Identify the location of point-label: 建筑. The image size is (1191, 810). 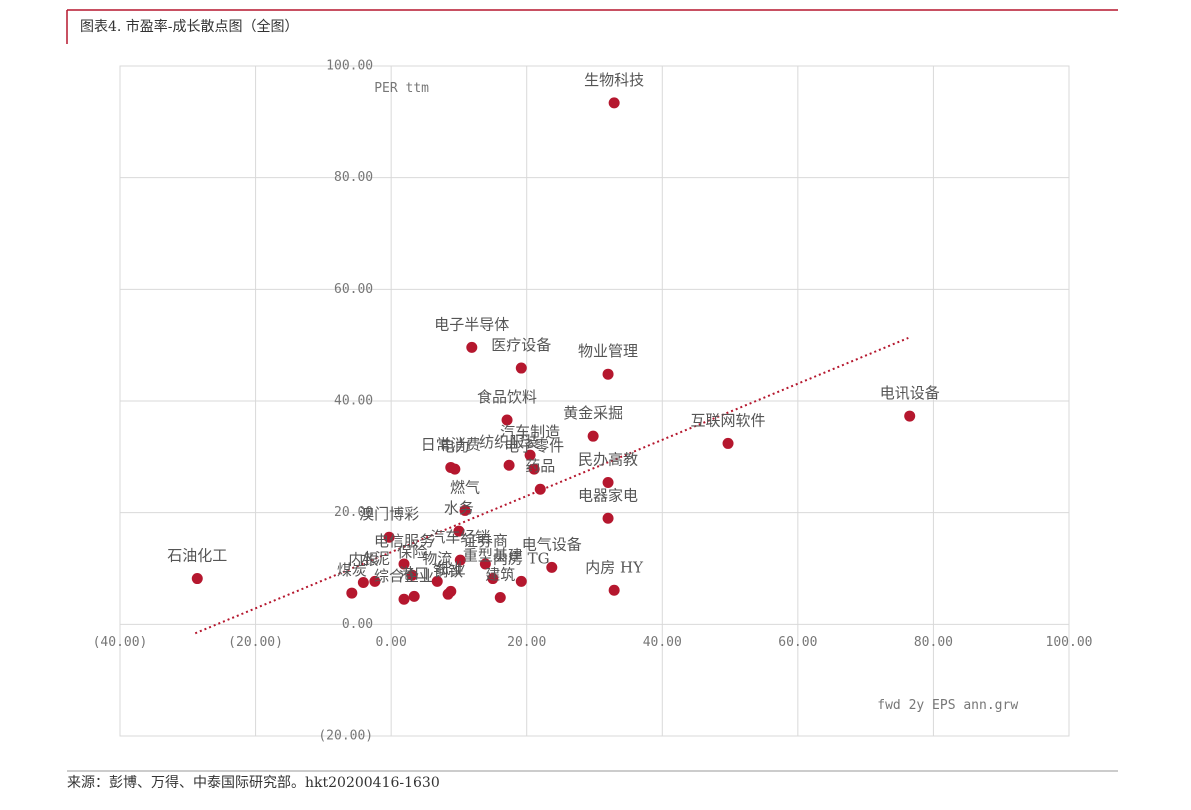
(500, 575).